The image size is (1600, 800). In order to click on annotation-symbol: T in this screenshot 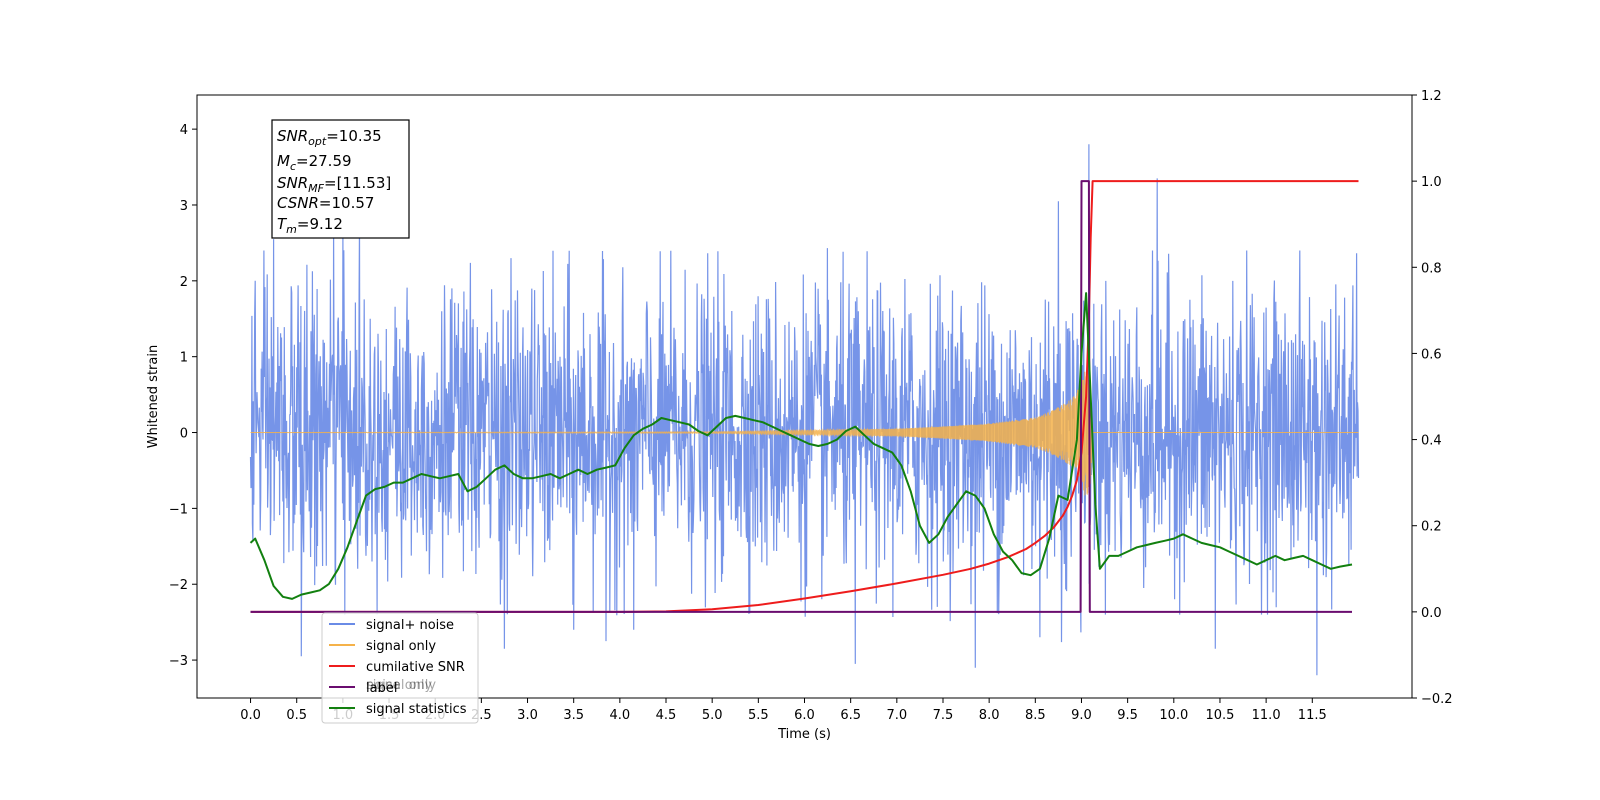, I will do `click(282, 224)`.